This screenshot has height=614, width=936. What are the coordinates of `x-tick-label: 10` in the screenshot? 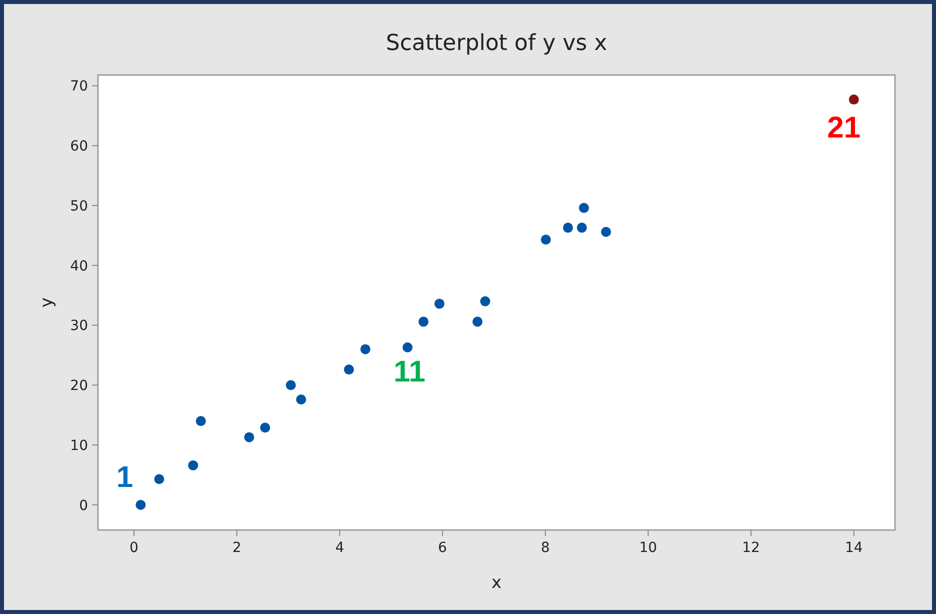 It's located at (648, 548).